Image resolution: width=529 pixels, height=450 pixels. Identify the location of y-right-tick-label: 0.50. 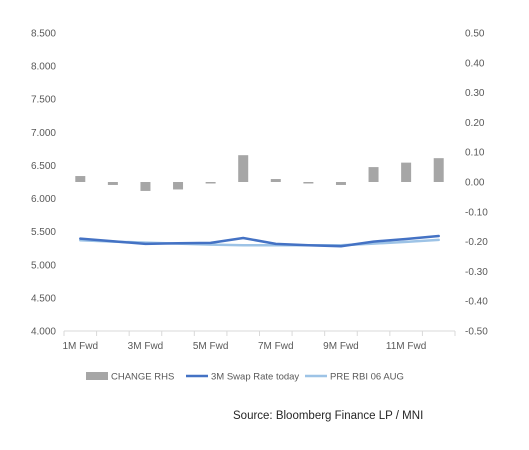
(475, 34).